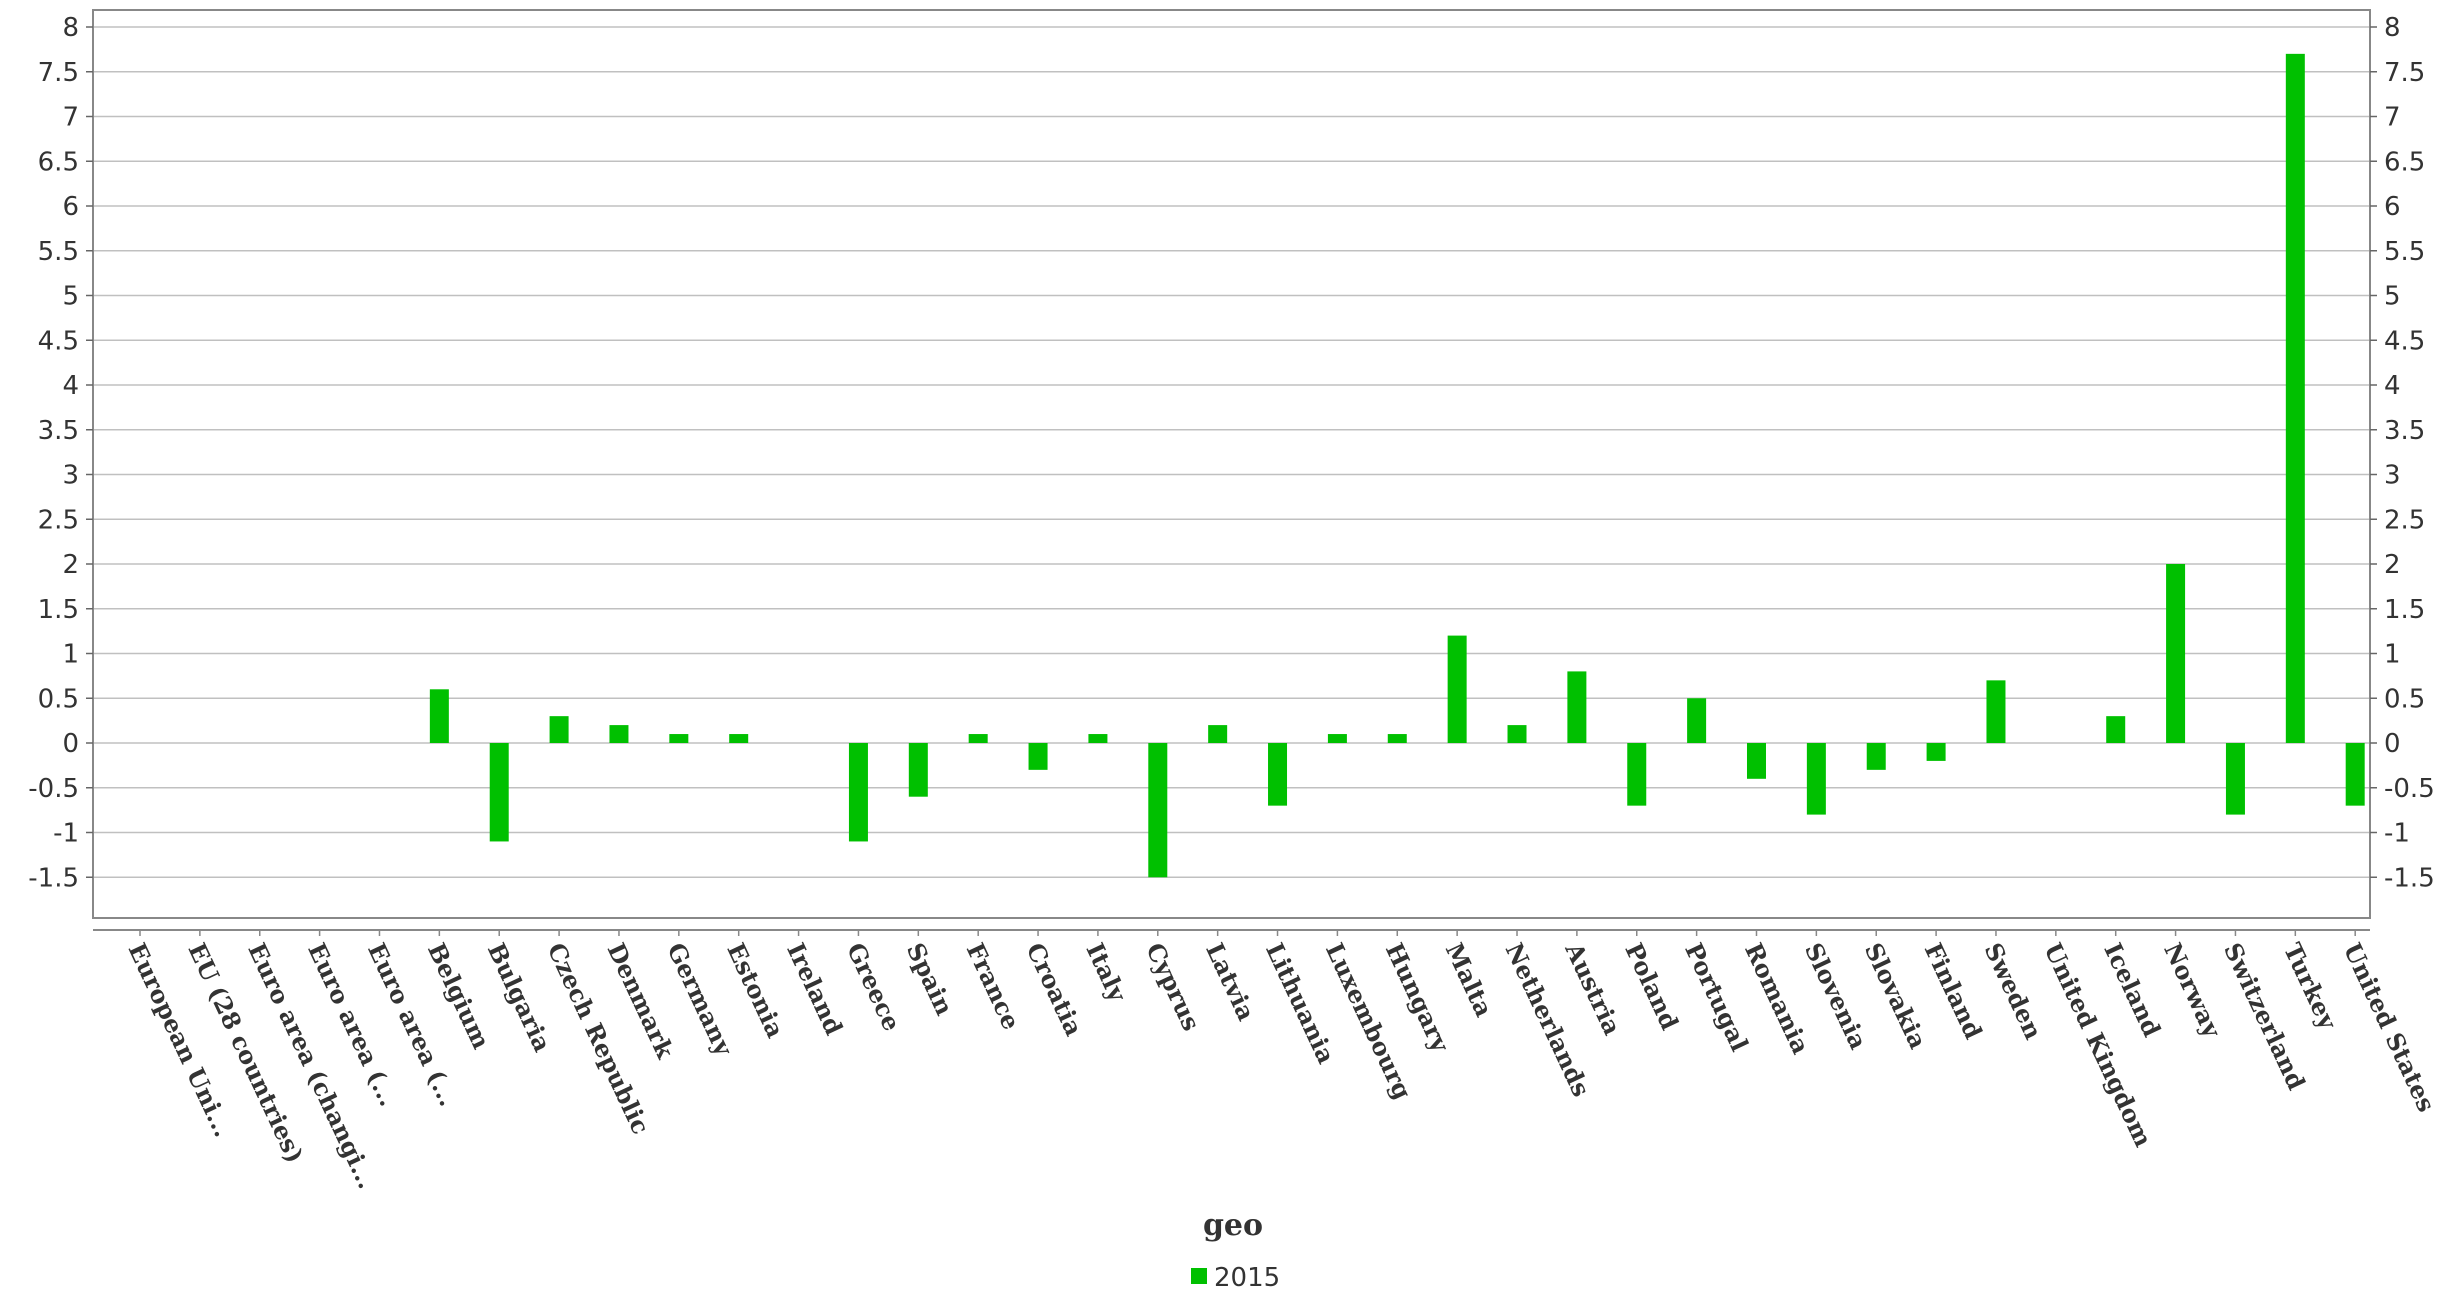 This screenshot has height=1296, width=2459. Describe the element at coordinates (2404, 431) in the screenshot. I see `y-tick-label-right: 3.5` at that location.